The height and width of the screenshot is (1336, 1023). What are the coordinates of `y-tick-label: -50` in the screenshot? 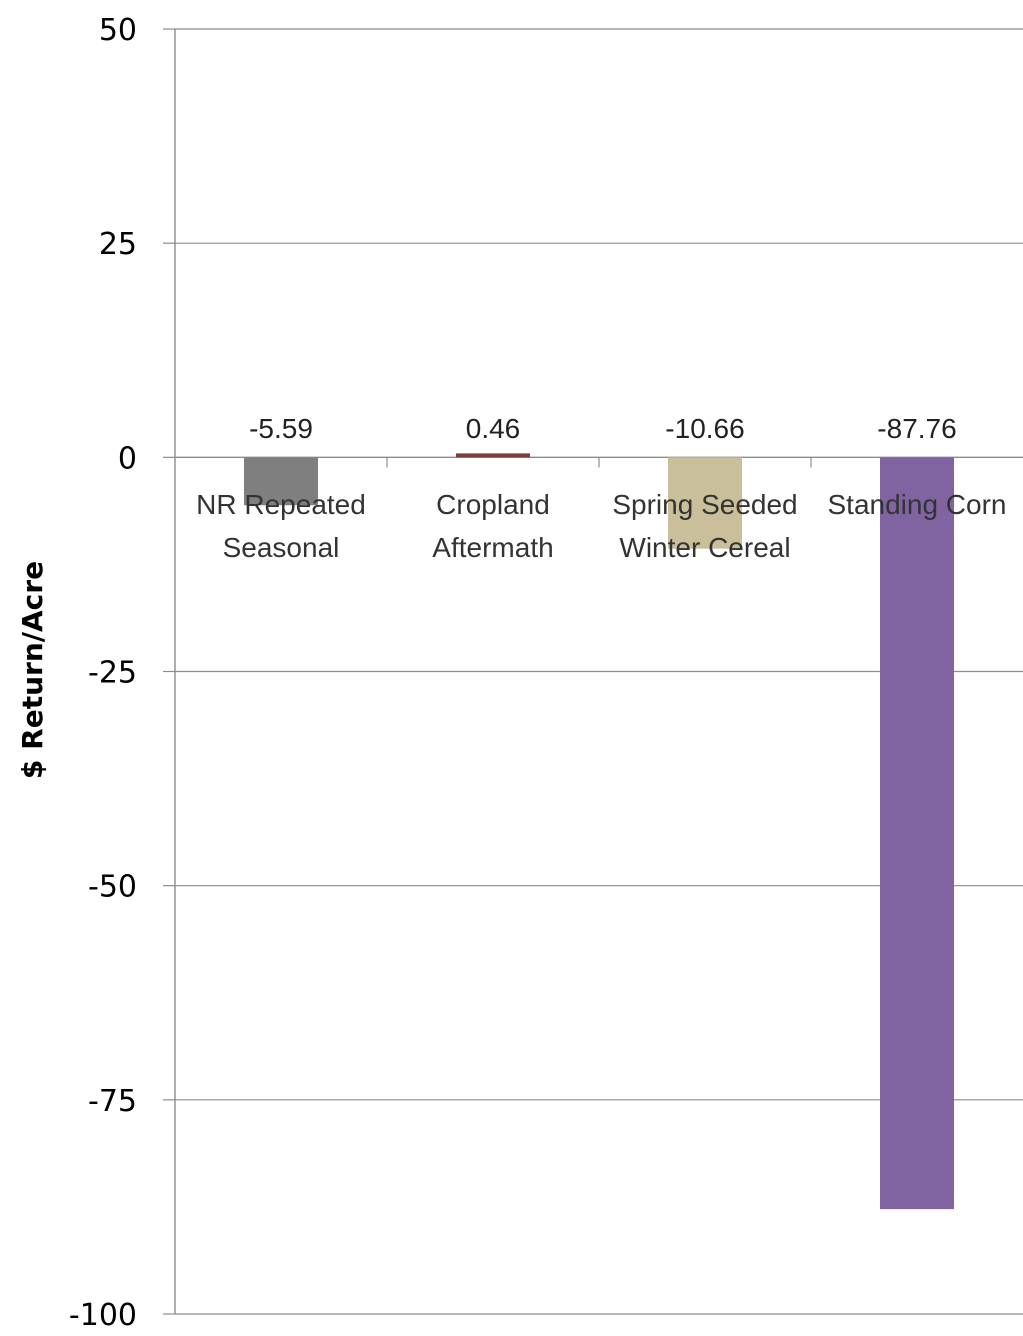 It's located at (112, 887).